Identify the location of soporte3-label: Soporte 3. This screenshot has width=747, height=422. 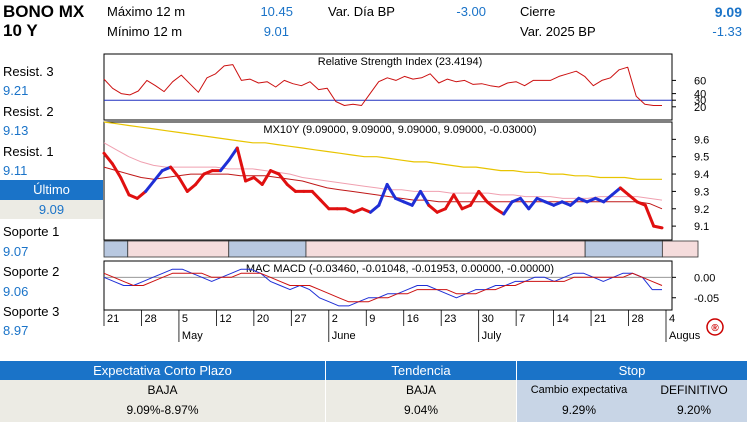
(31, 311).